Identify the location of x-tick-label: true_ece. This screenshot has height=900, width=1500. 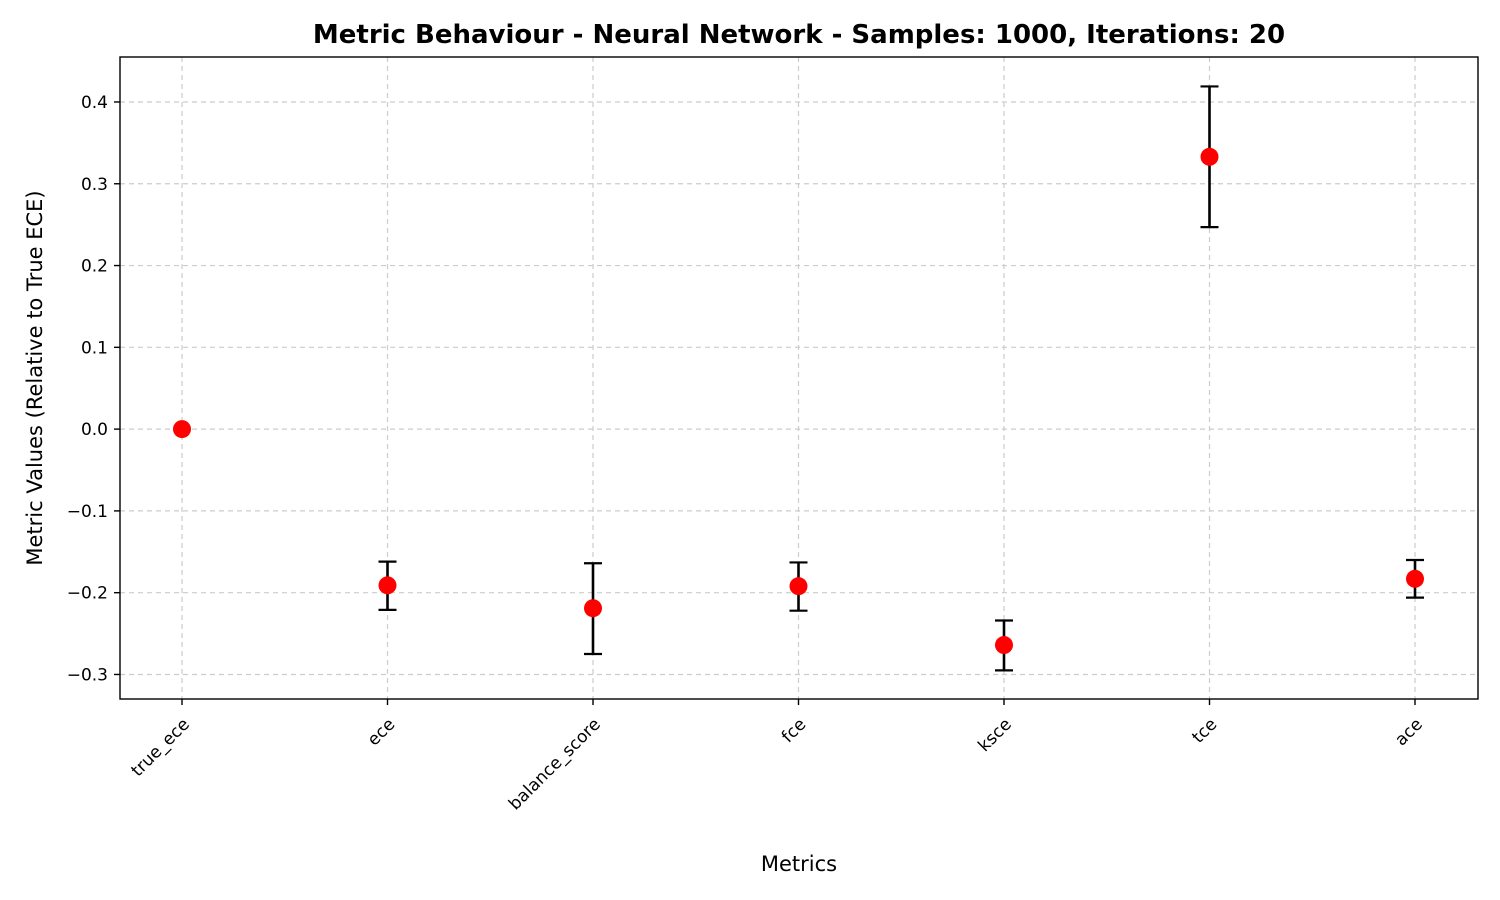
(161, 748).